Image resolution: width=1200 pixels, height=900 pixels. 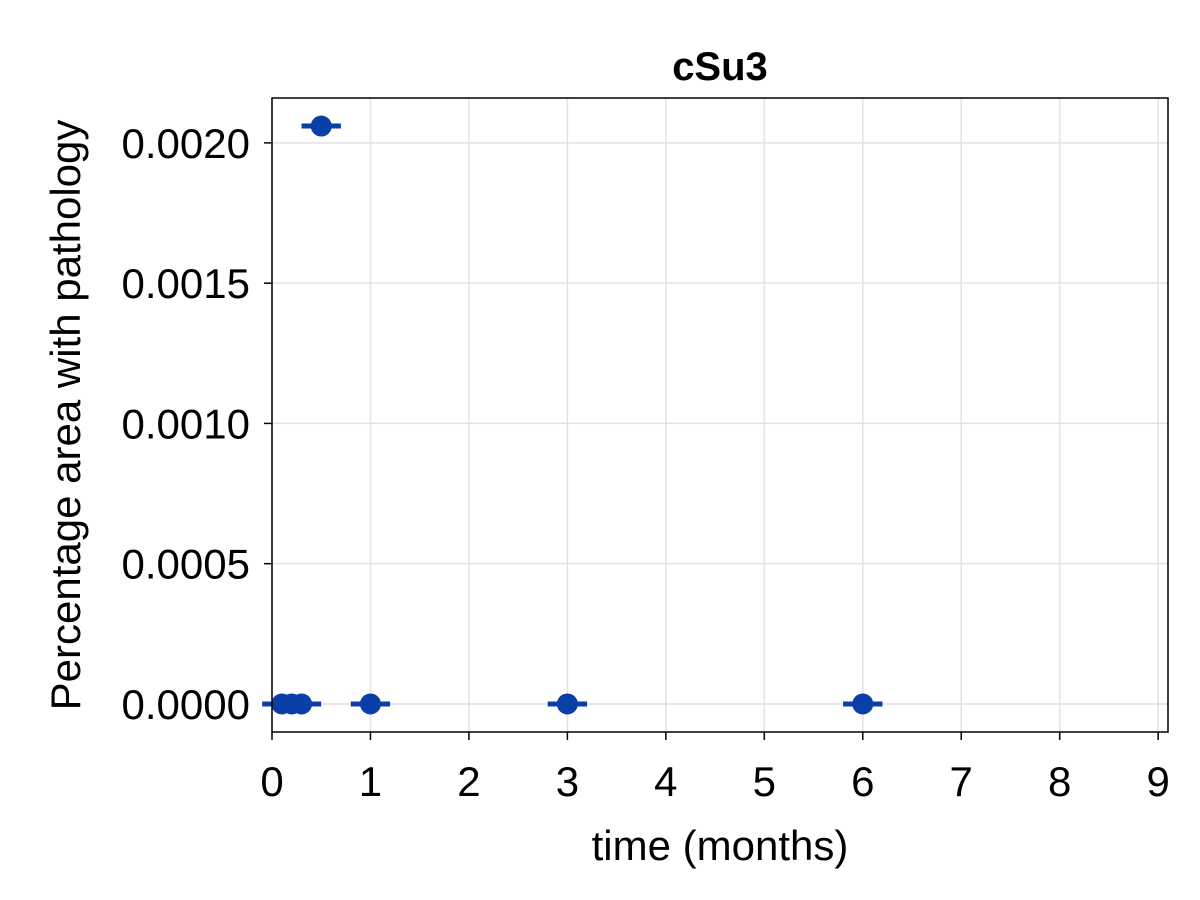 I want to click on y-tick-label: 0.0015, so click(x=186, y=283).